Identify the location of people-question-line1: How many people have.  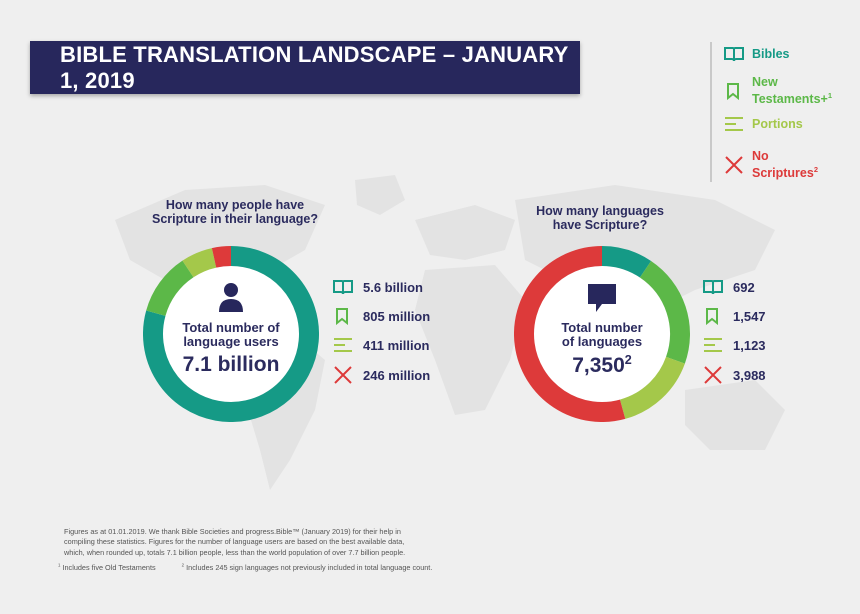
(235, 205).